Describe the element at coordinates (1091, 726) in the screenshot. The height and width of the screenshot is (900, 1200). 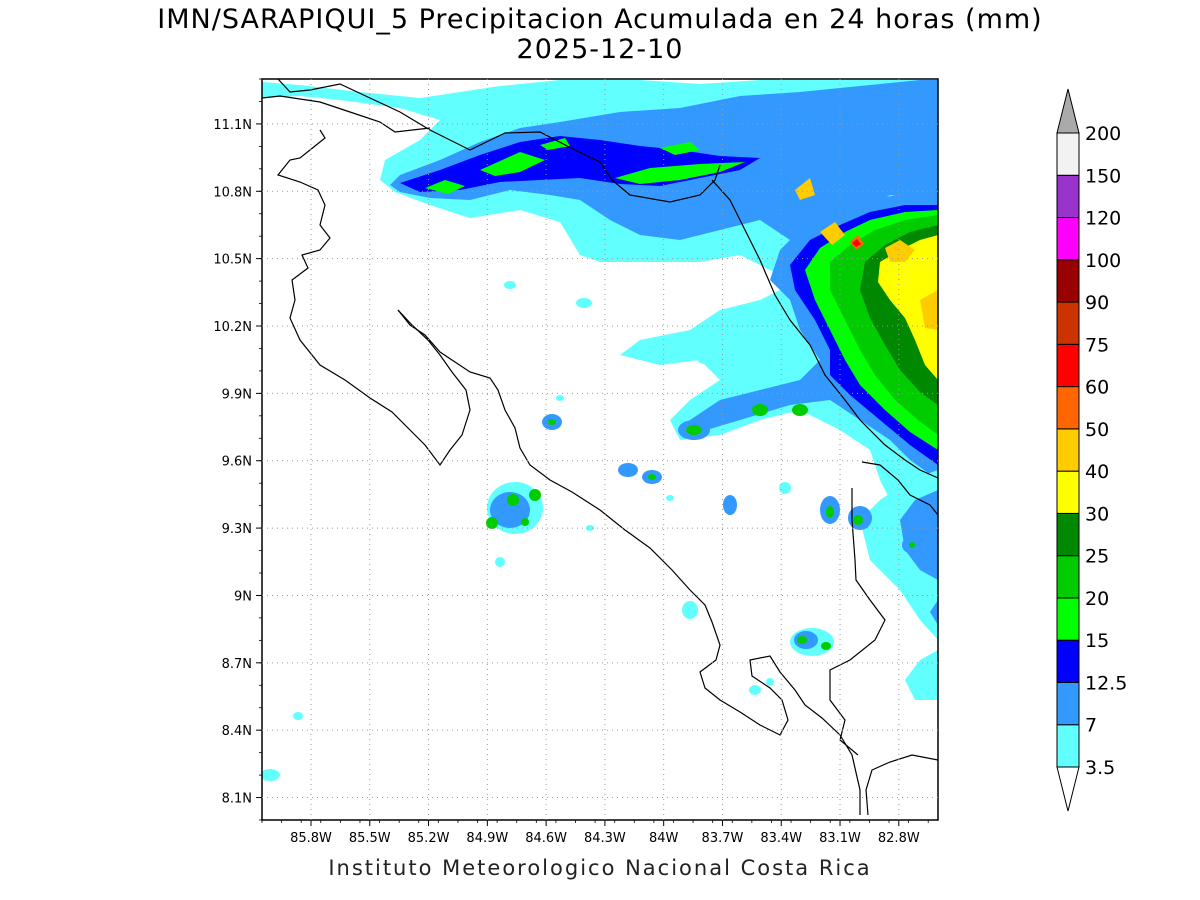
I see `colorbar-label: 7` at that location.